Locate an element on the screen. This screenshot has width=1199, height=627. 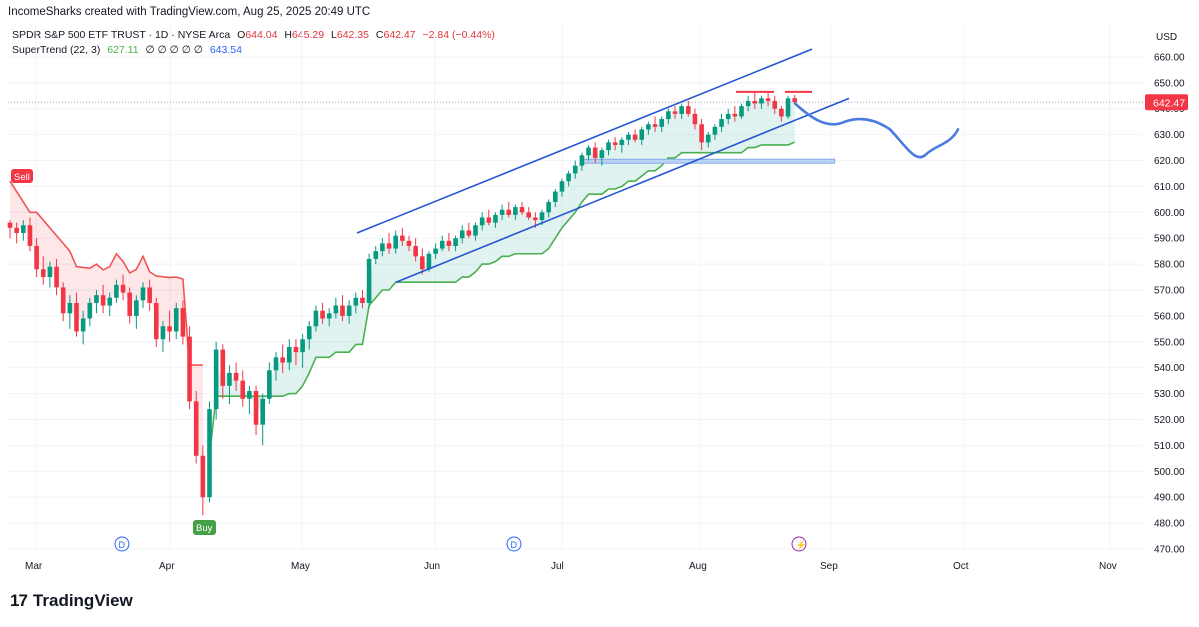
buy-label: Buy is located at coordinates (204, 528).